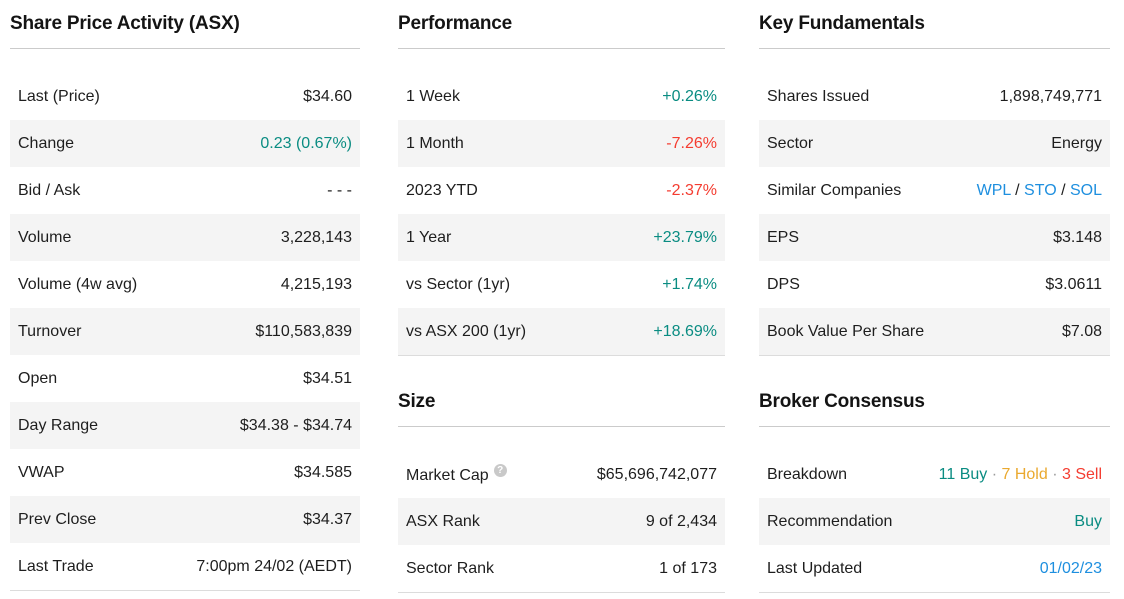 The width and height of the screenshot is (1124, 599). I want to click on similar-company-link-wpl: WPL, so click(993, 190).